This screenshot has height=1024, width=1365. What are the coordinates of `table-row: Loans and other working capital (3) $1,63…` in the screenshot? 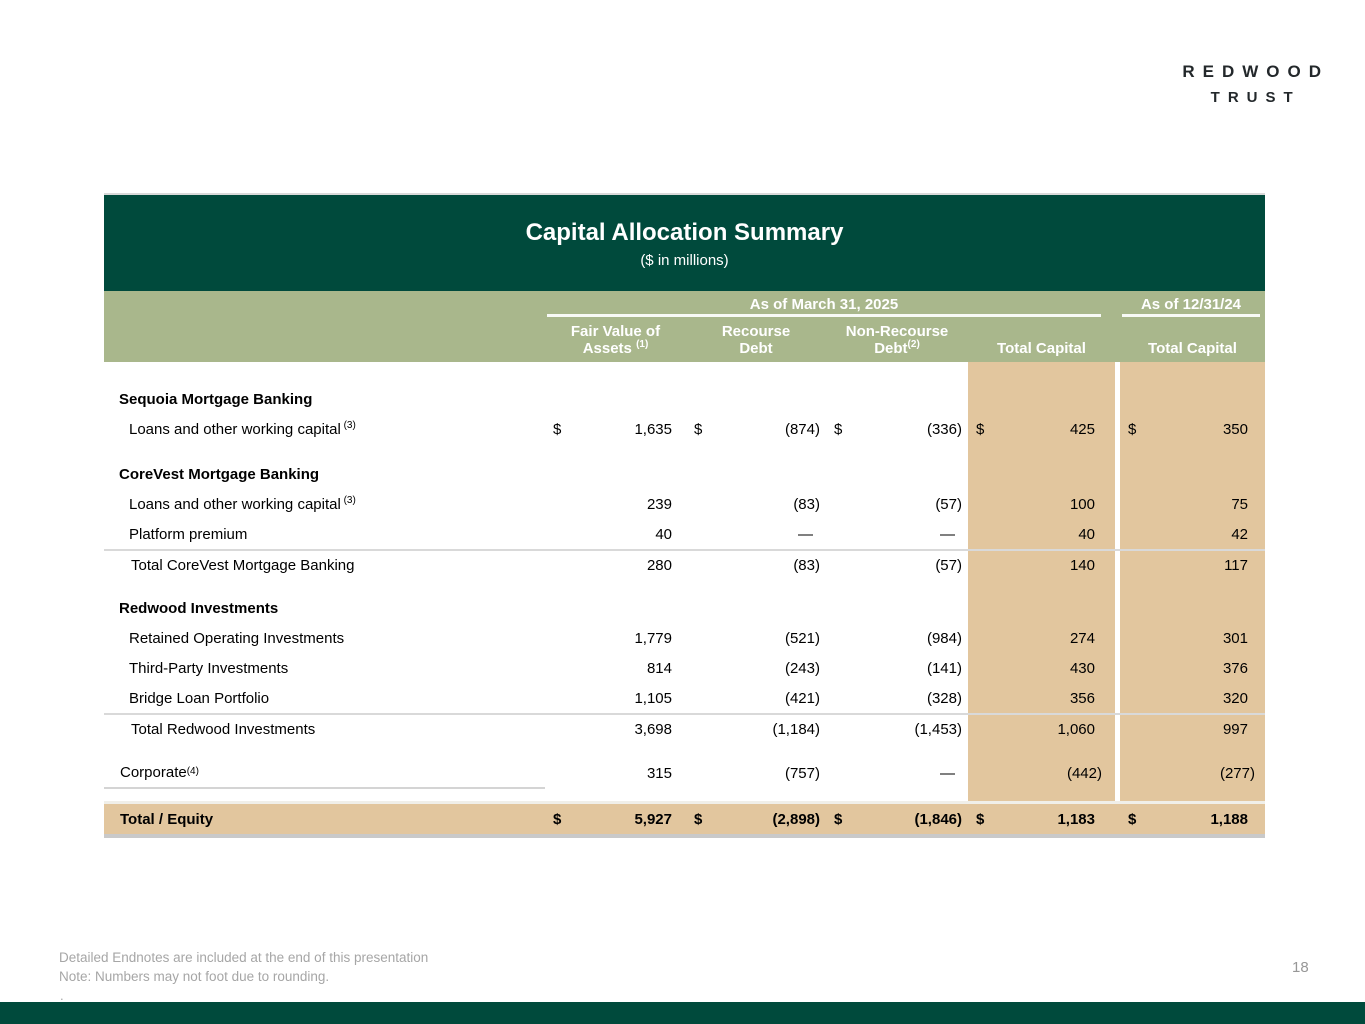 It's located at (684, 429).